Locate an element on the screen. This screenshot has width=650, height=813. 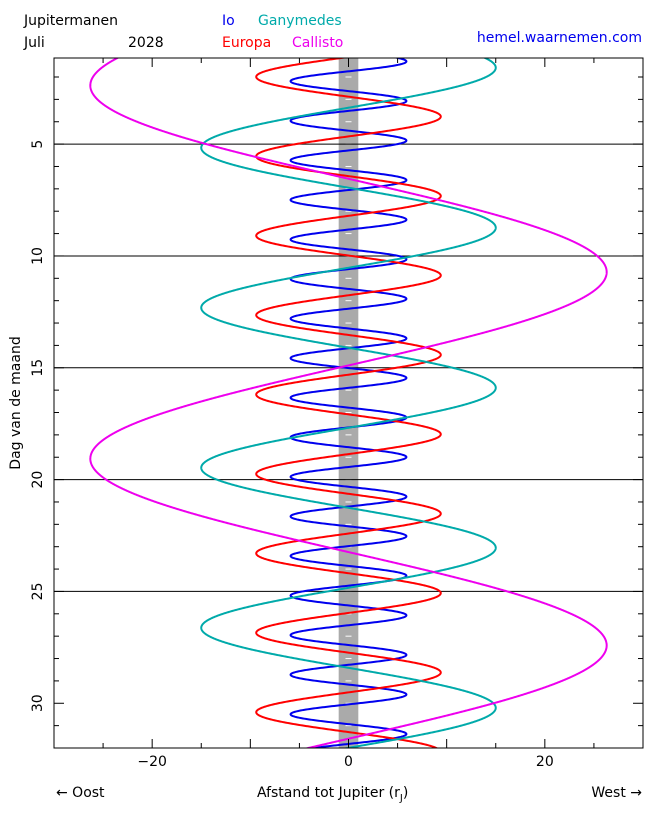
y-tick-label: 30 is located at coordinates (38, 703).